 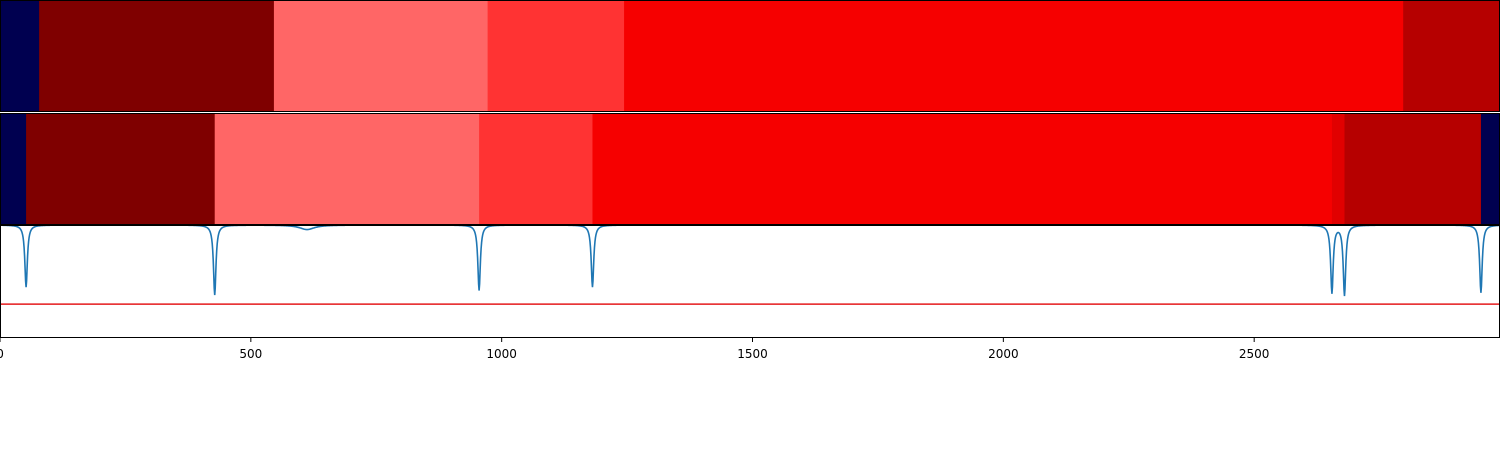 I want to click on x-tick-label-500: 500, so click(x=250, y=354).